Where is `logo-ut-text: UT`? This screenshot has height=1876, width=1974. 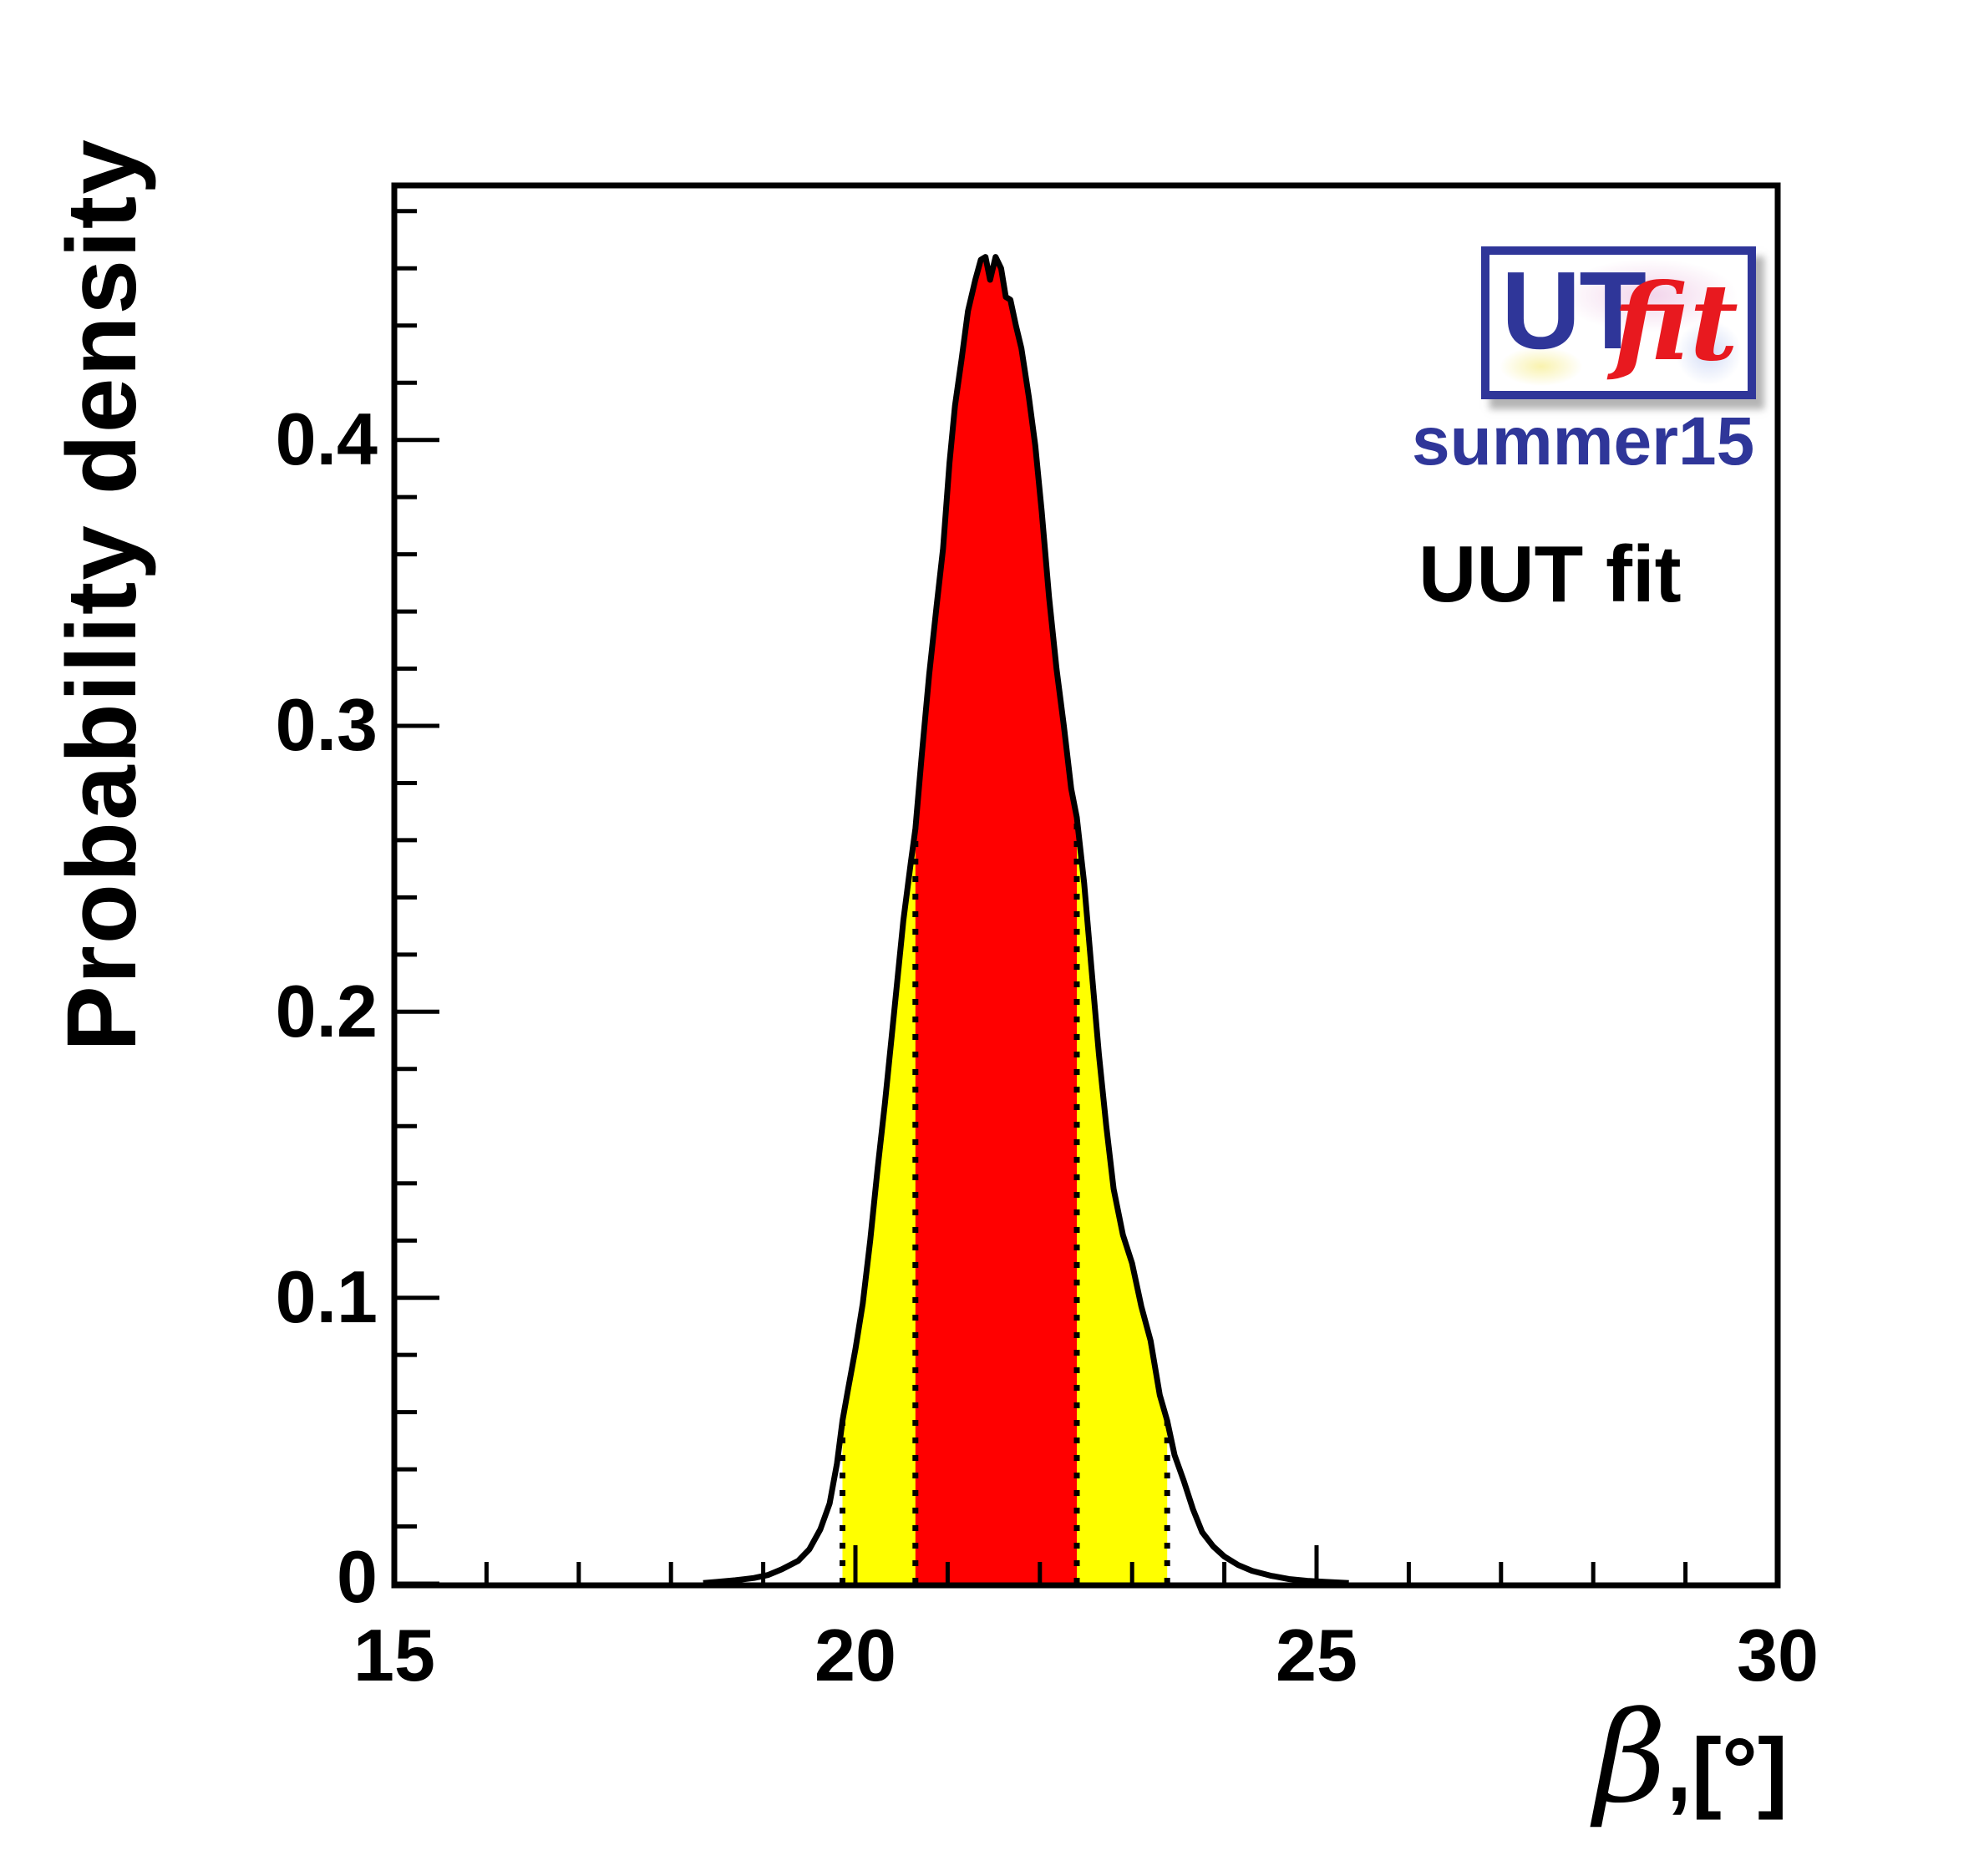
logo-ut-text: UT is located at coordinates (1574, 310).